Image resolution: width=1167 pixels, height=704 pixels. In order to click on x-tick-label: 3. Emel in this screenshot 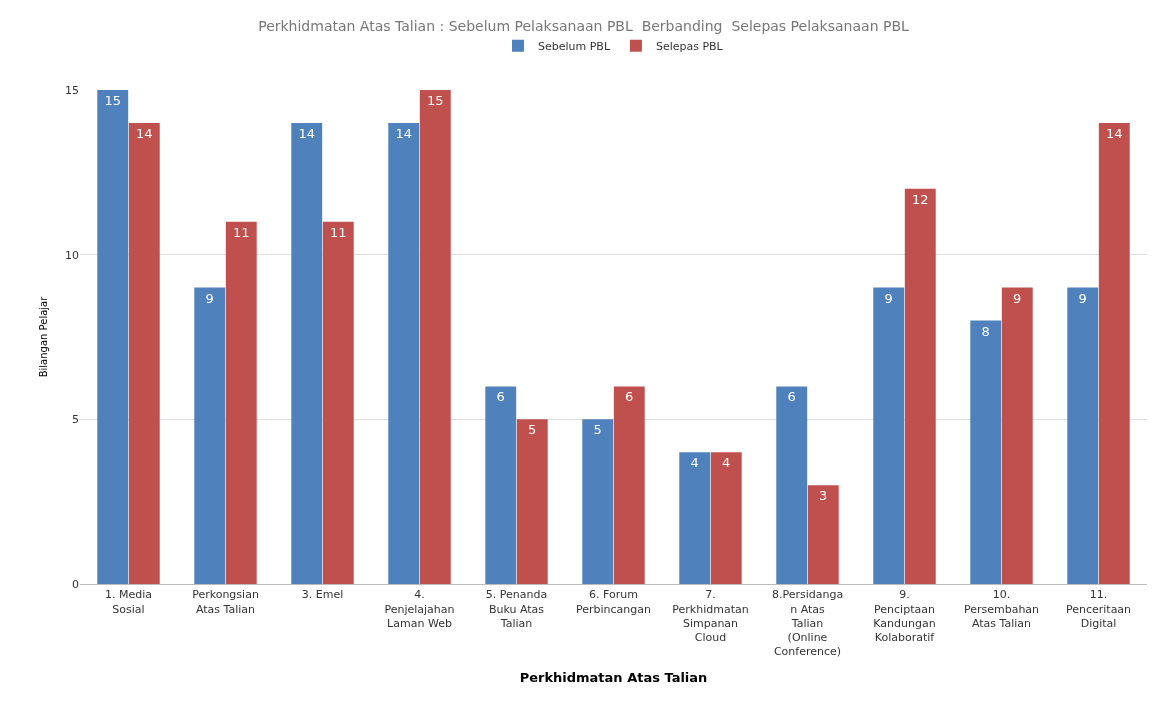, I will do `click(322, 595)`.